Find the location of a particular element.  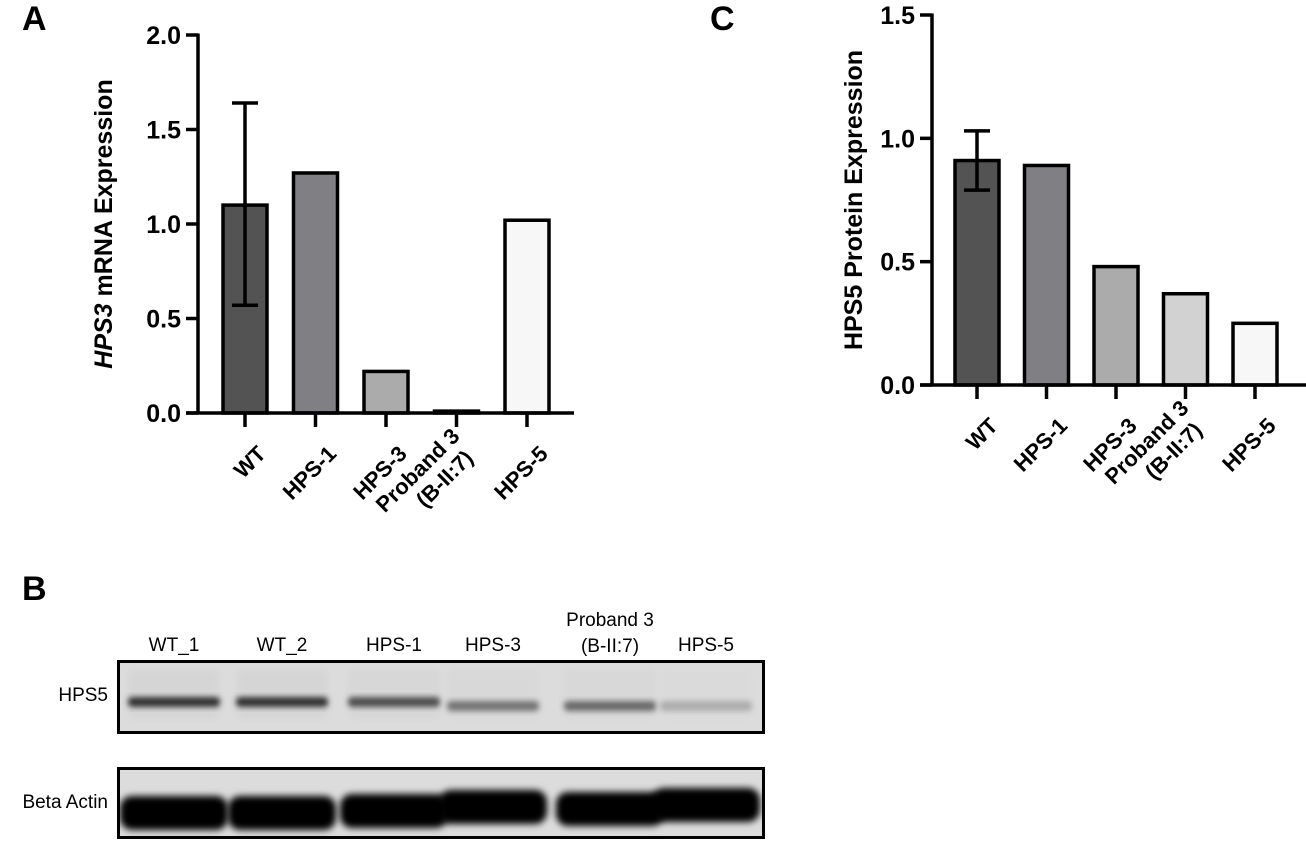

hps5-blot is located at coordinates (441, 697).